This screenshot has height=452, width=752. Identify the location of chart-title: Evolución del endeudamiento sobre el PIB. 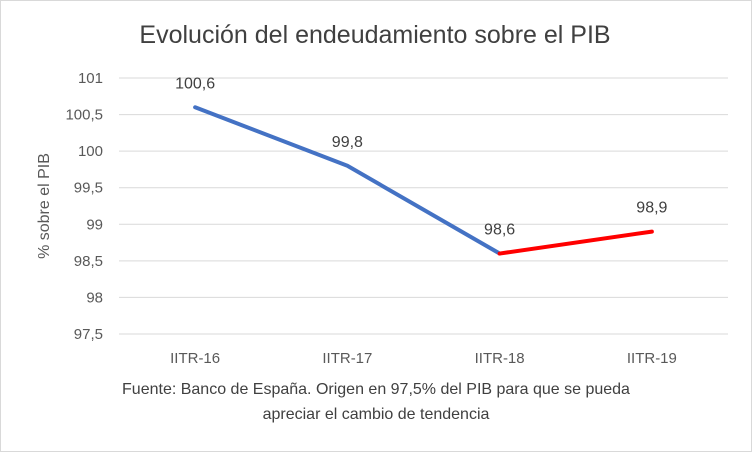
(375, 35).